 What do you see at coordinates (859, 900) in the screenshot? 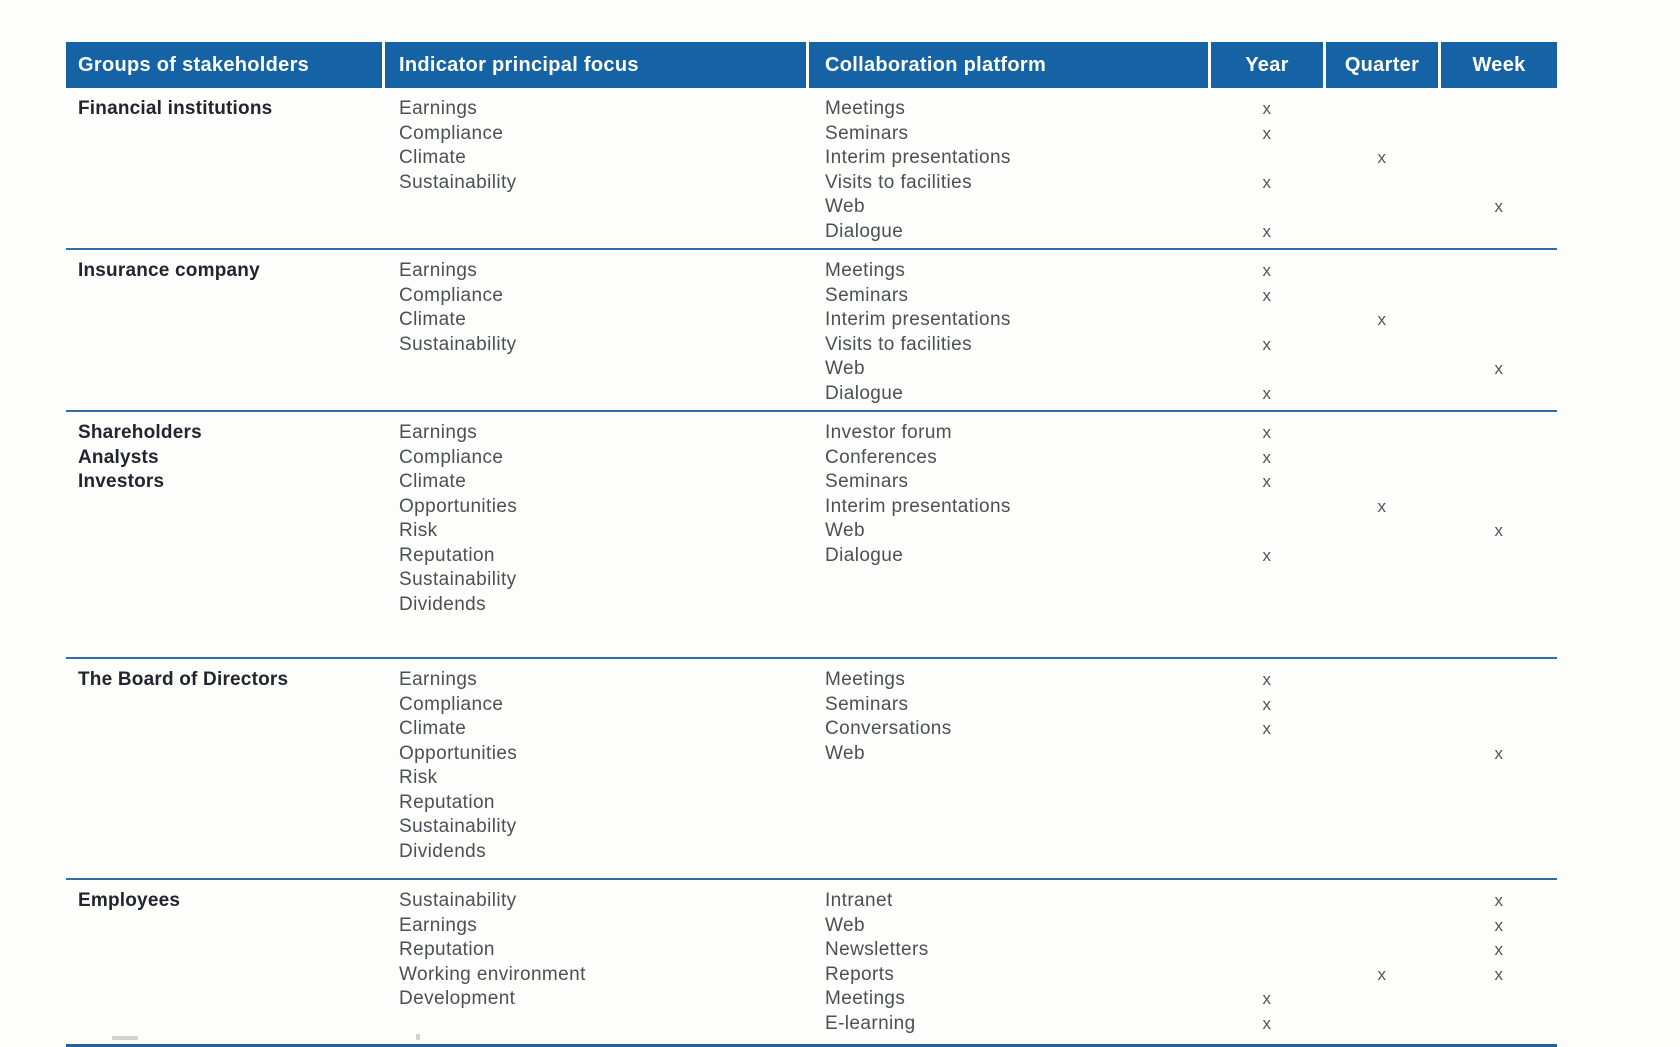
I see `platform-item: Intranet` at bounding box center [859, 900].